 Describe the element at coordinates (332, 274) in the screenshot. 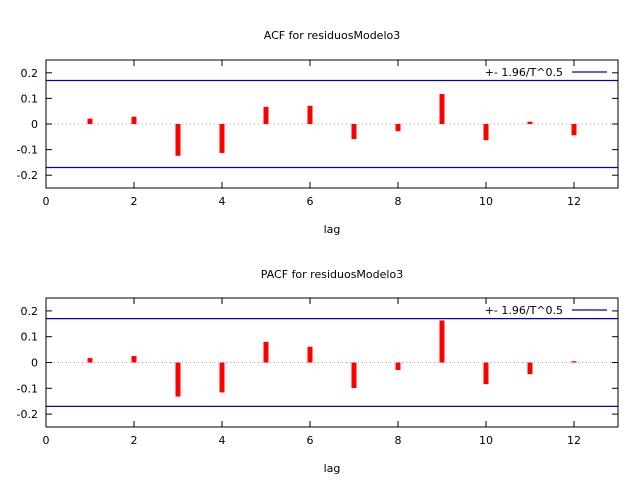

I see `chart-title: PACF for residuosModelo3` at that location.